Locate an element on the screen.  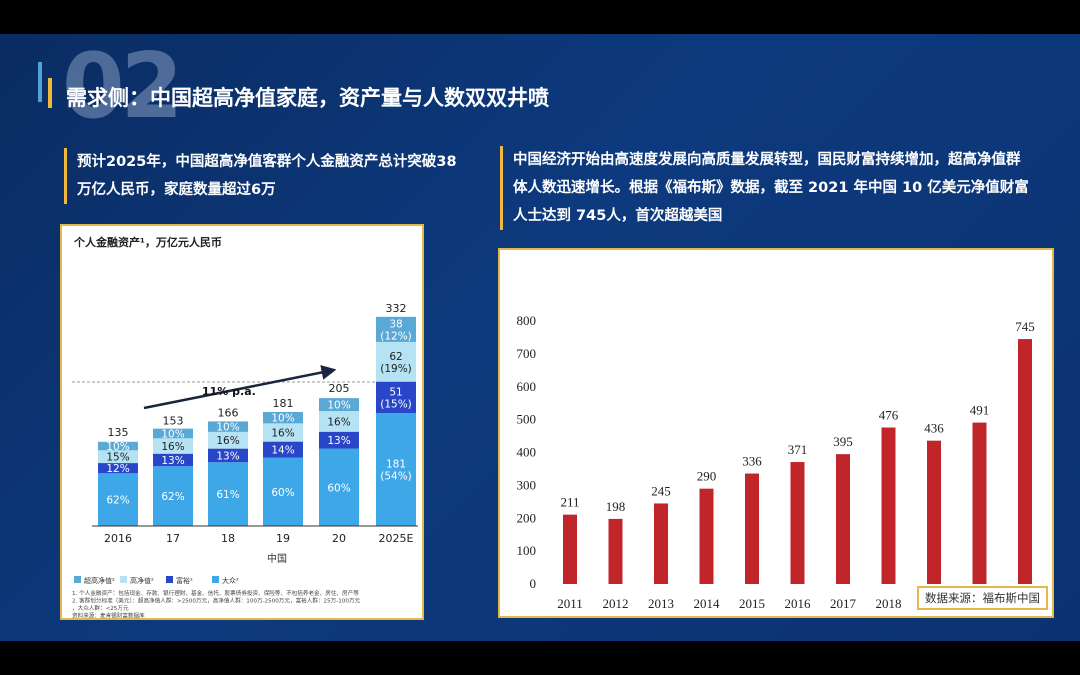
data-label: 476 is located at coordinates (889, 415).